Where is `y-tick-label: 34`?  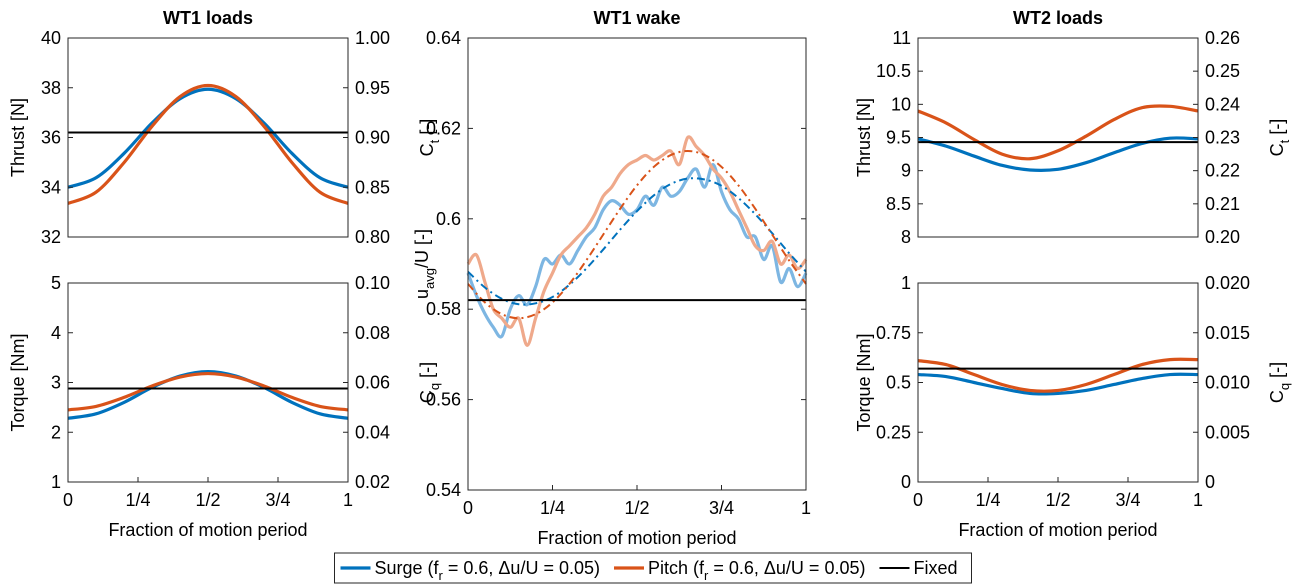 y-tick-label: 34 is located at coordinates (51, 187).